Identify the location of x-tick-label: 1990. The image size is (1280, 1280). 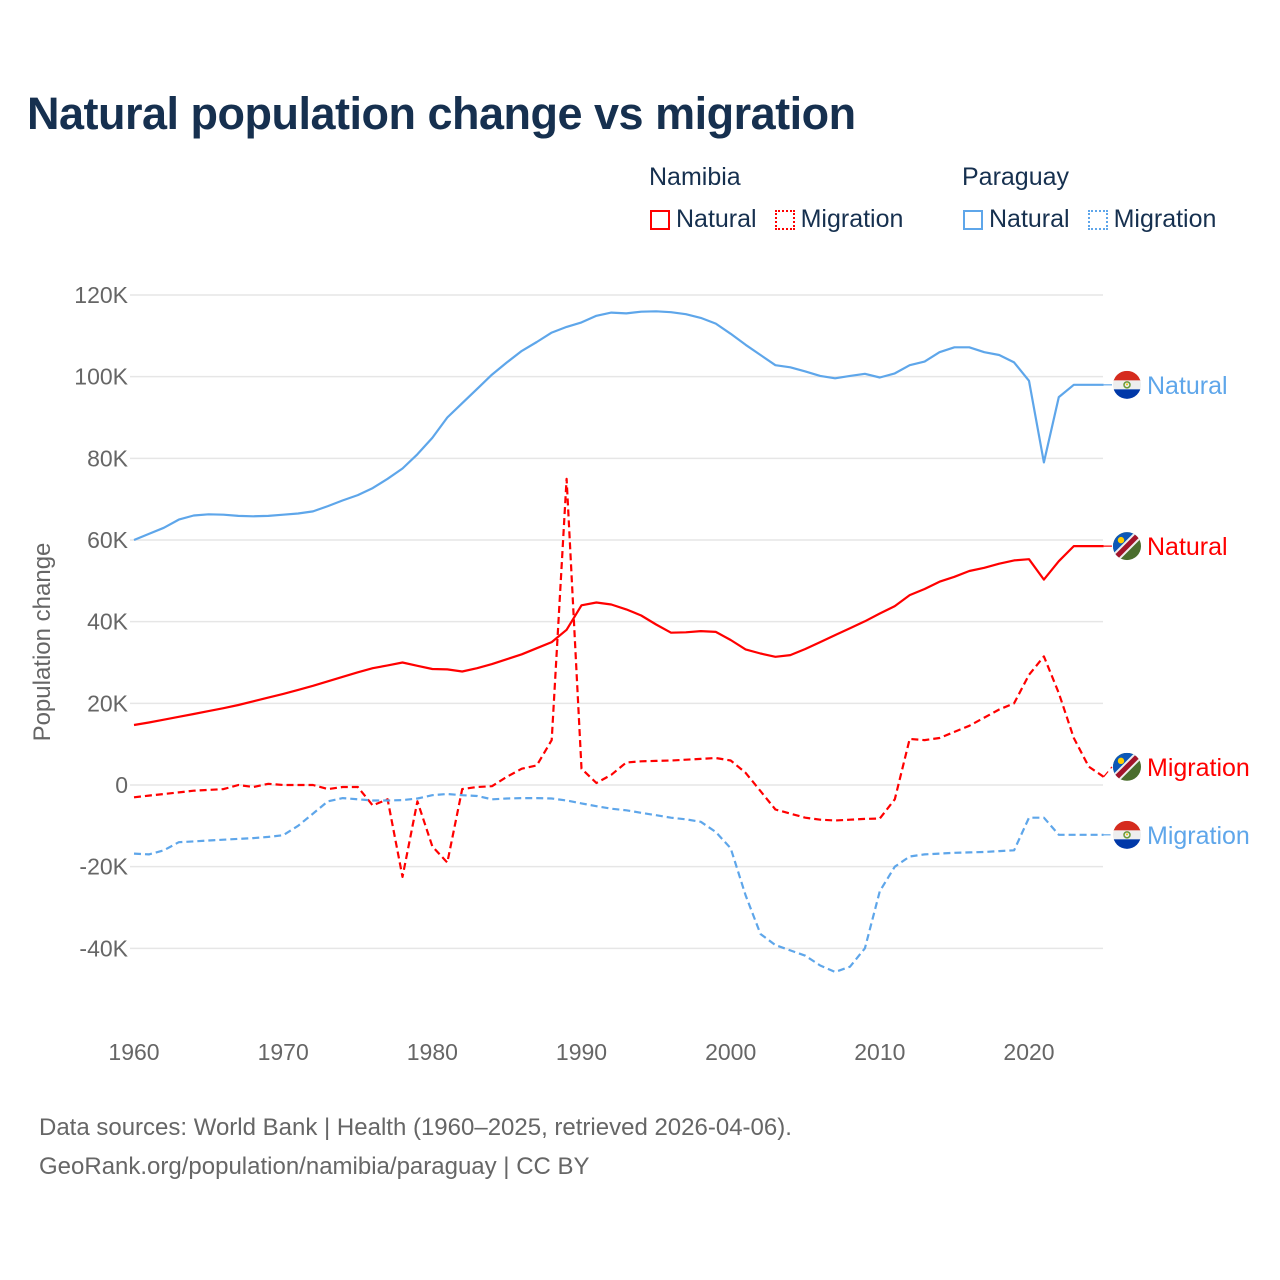
(581, 1052).